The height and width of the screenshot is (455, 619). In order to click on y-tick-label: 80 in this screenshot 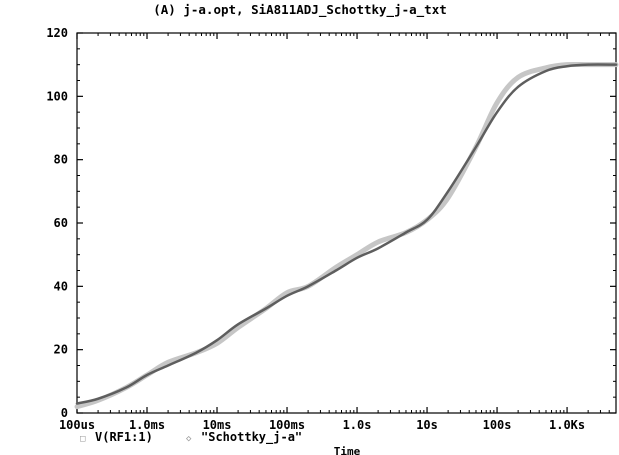, I will do `click(61, 160)`.